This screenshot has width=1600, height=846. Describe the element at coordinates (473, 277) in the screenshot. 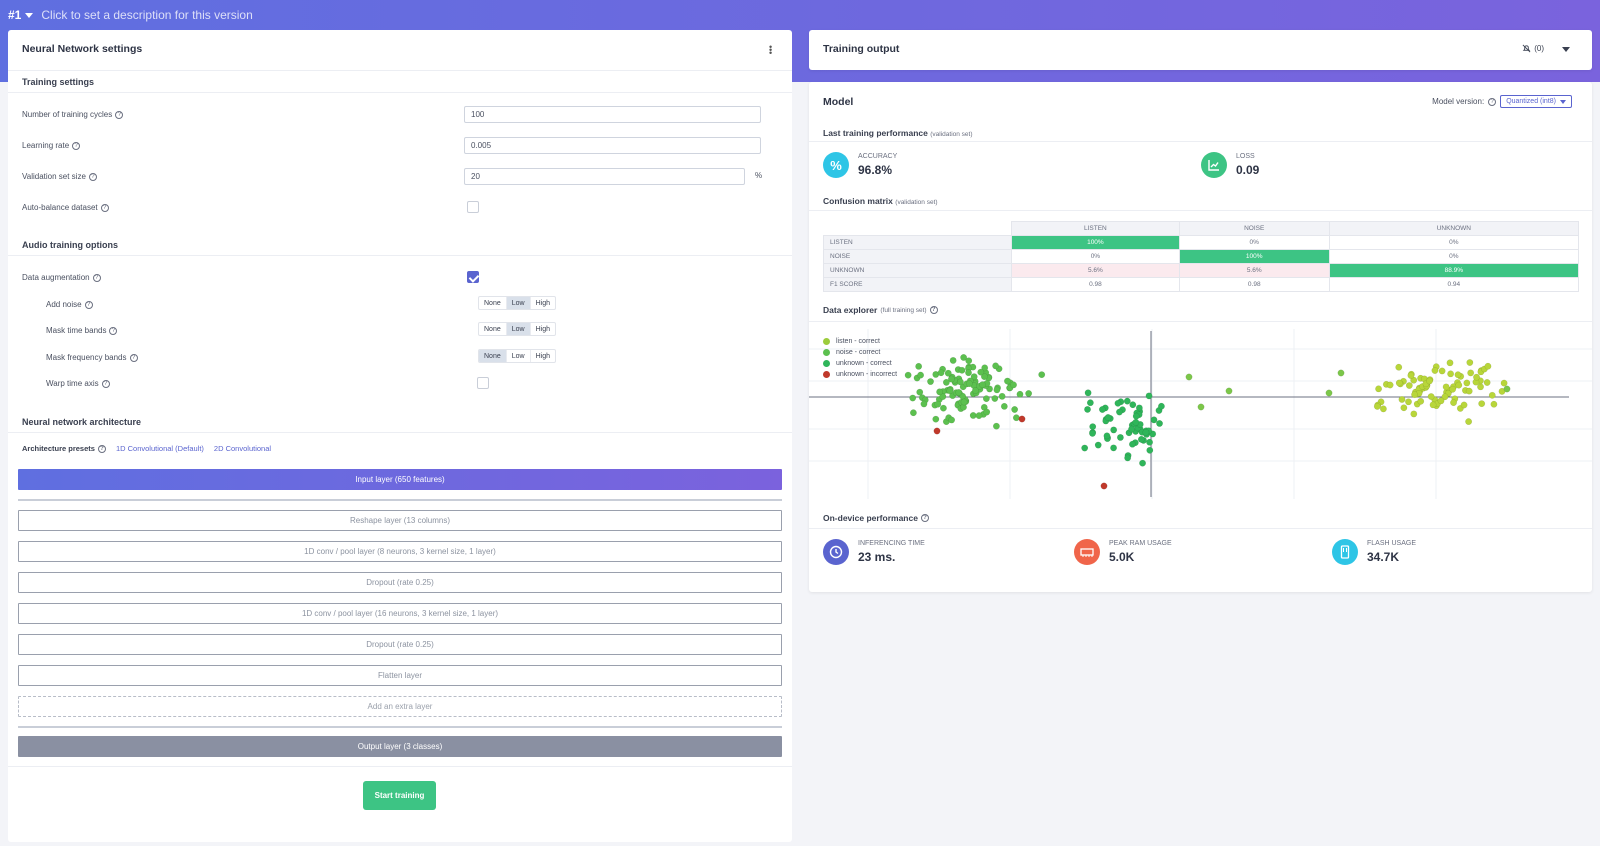

I see `augmentation-checkbox` at that location.